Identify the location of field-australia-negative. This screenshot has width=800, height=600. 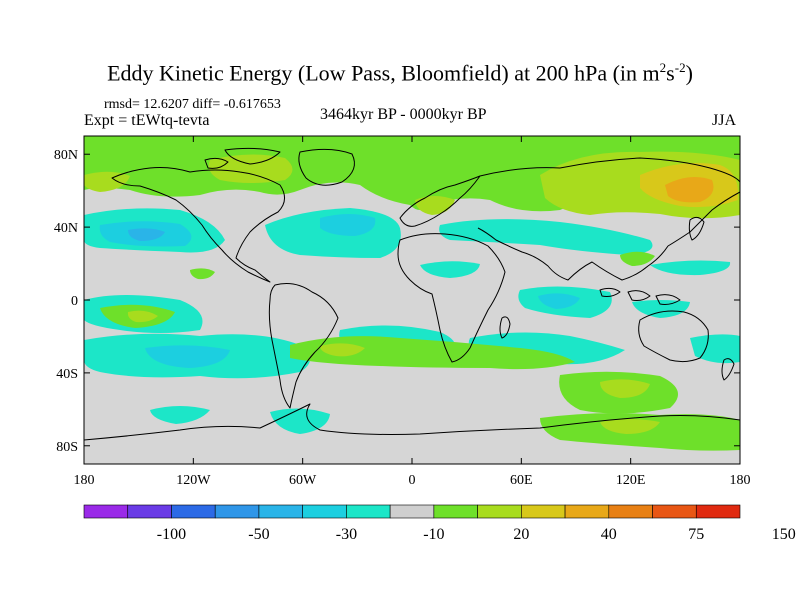
(715, 349).